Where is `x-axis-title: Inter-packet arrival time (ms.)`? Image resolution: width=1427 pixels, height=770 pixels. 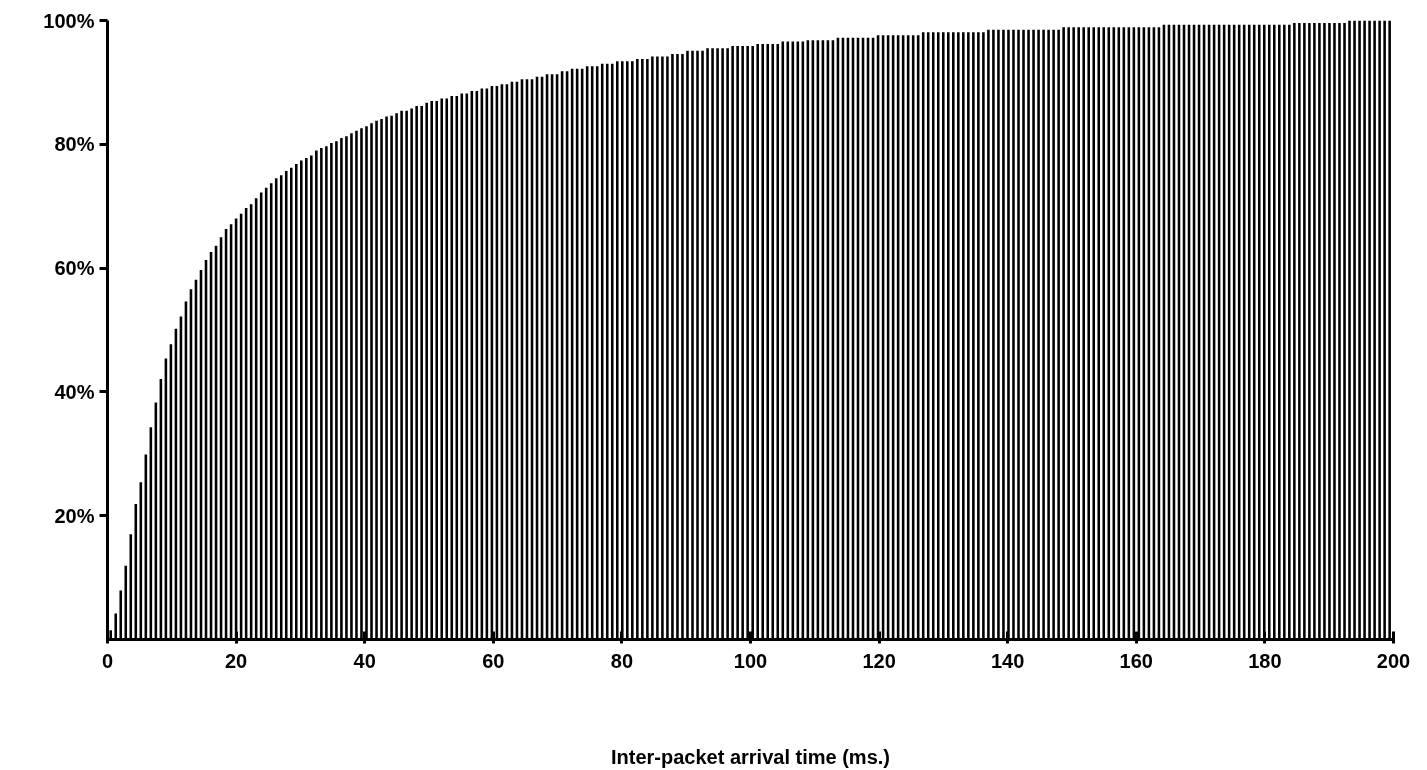 x-axis-title: Inter-packet arrival time (ms.) is located at coordinates (750, 756).